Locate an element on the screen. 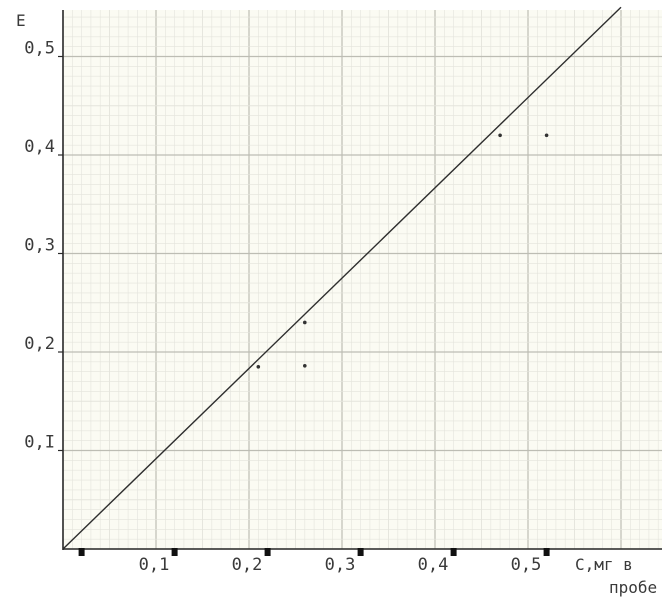 This screenshot has height=599, width=668. x-tick-label: 0,1 is located at coordinates (154, 565).